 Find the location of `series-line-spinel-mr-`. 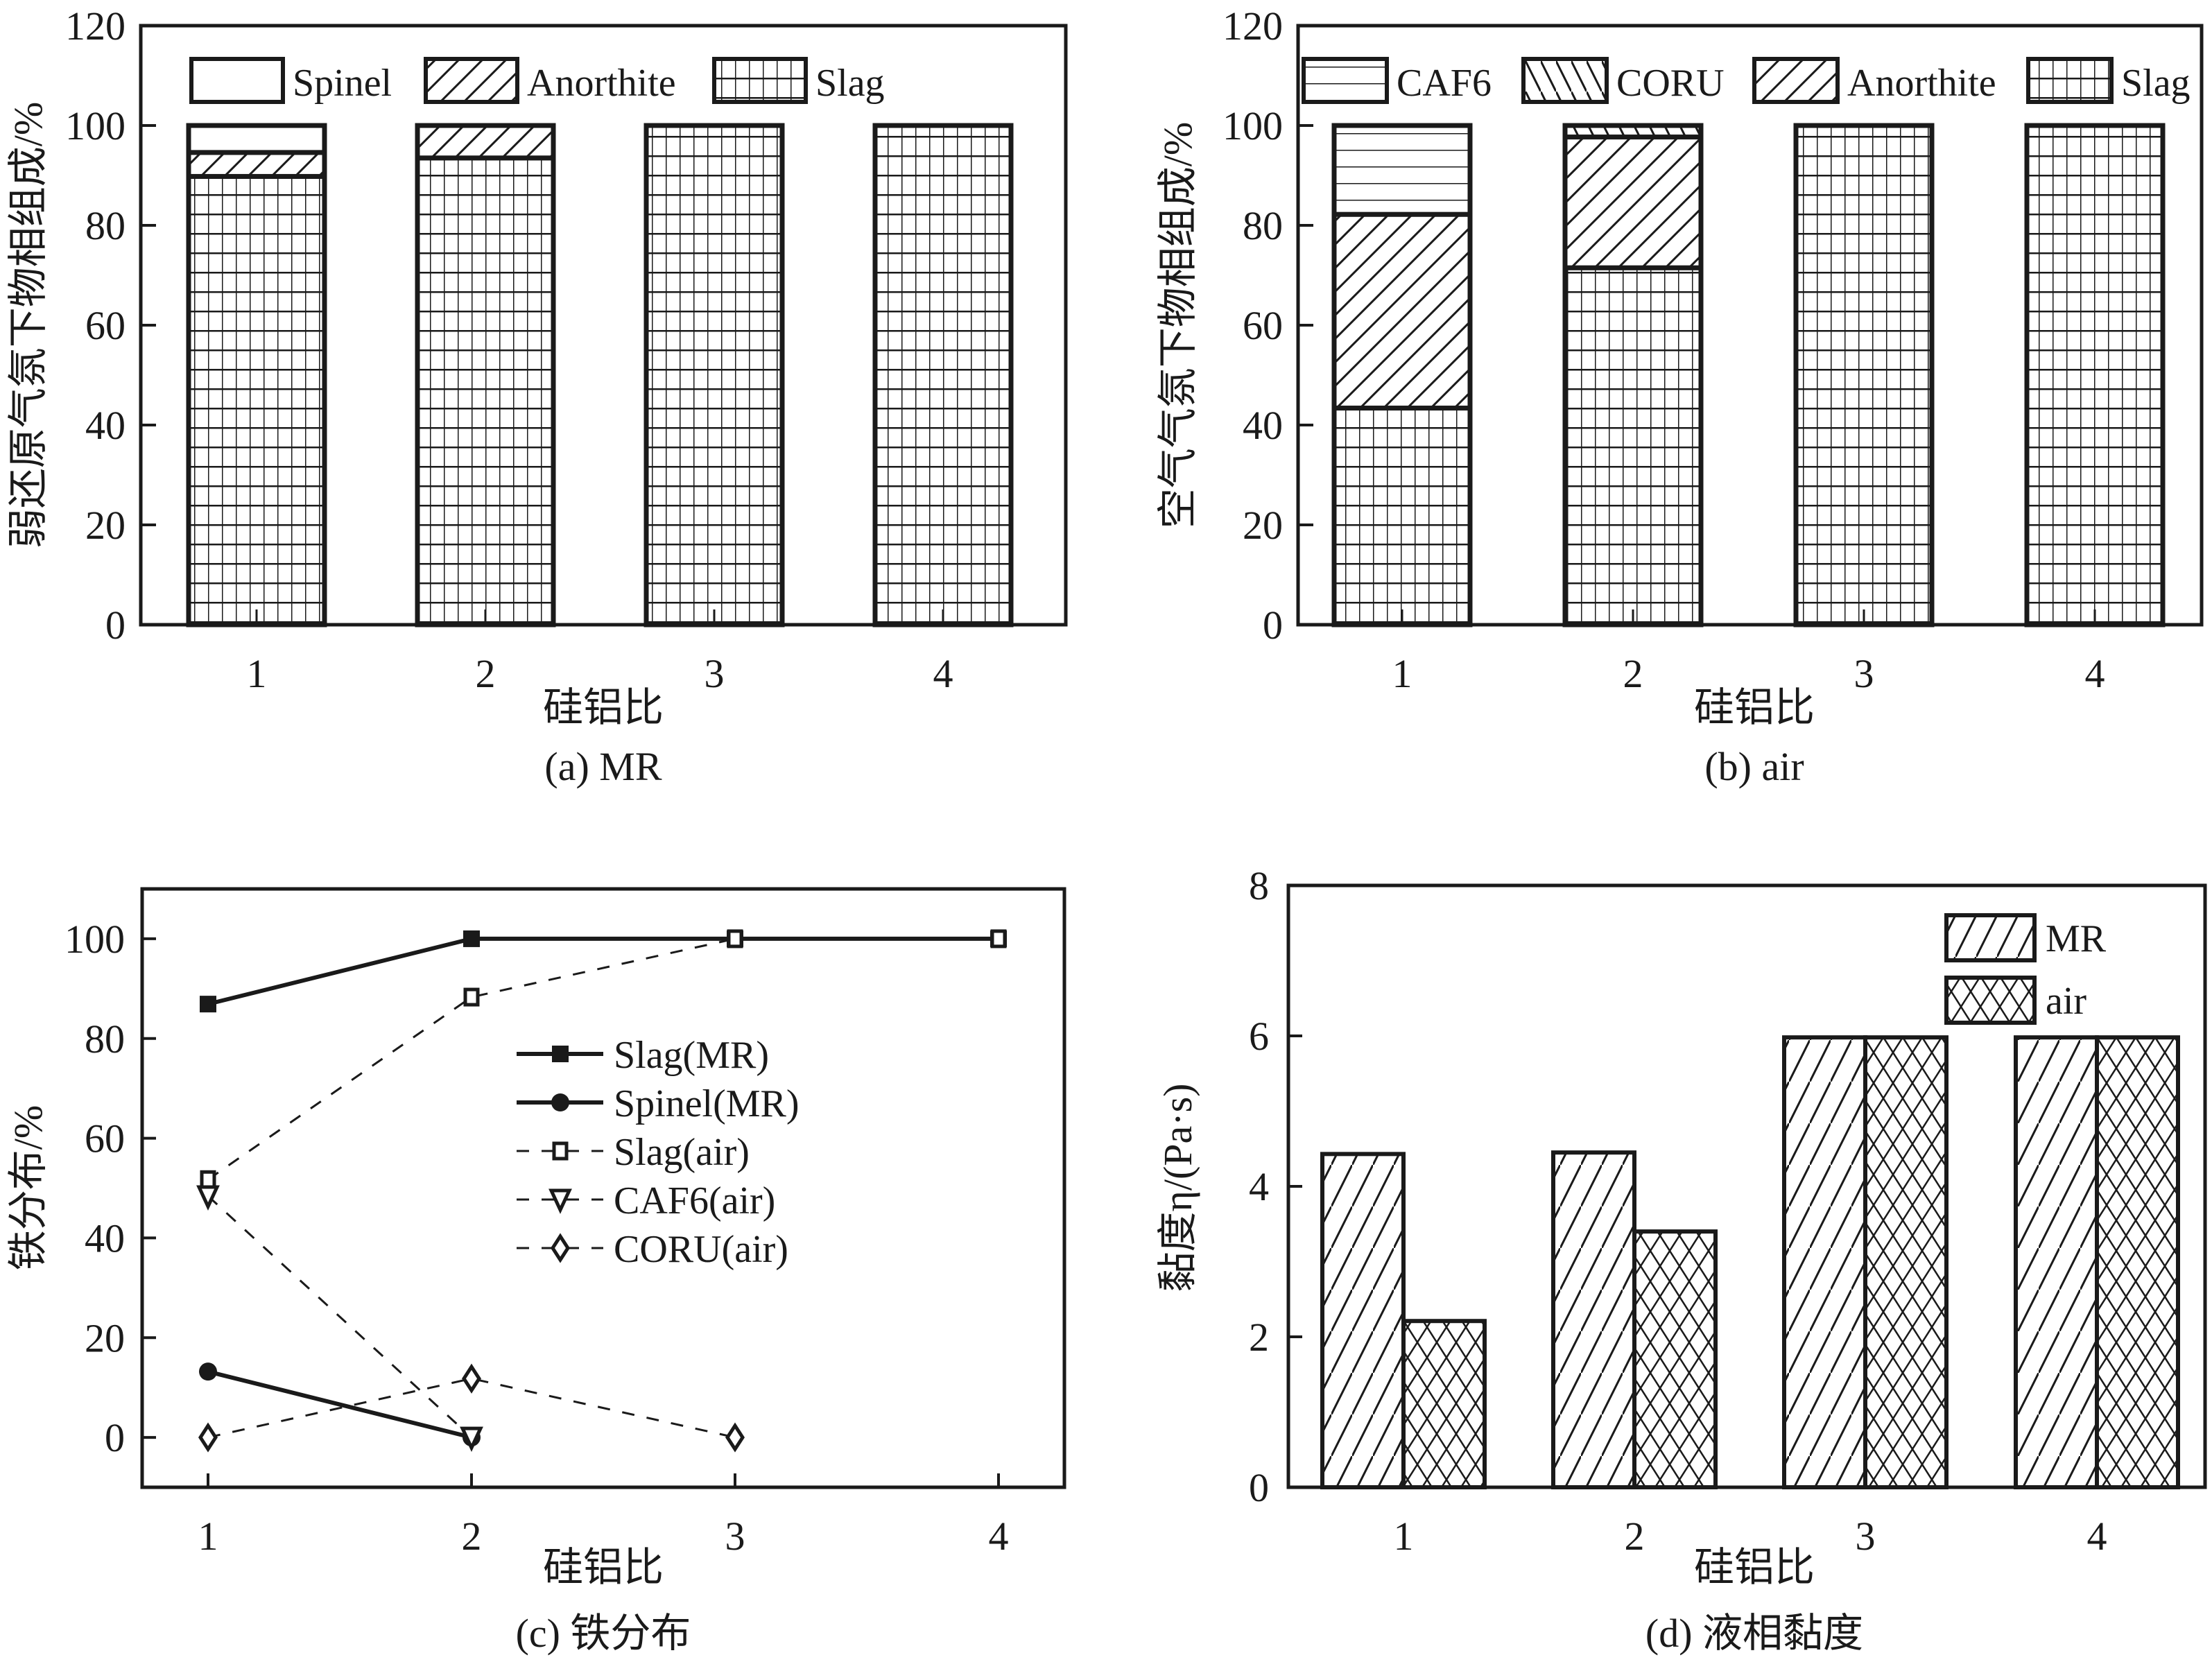

series-line-spinel-mr- is located at coordinates (339, 1404).